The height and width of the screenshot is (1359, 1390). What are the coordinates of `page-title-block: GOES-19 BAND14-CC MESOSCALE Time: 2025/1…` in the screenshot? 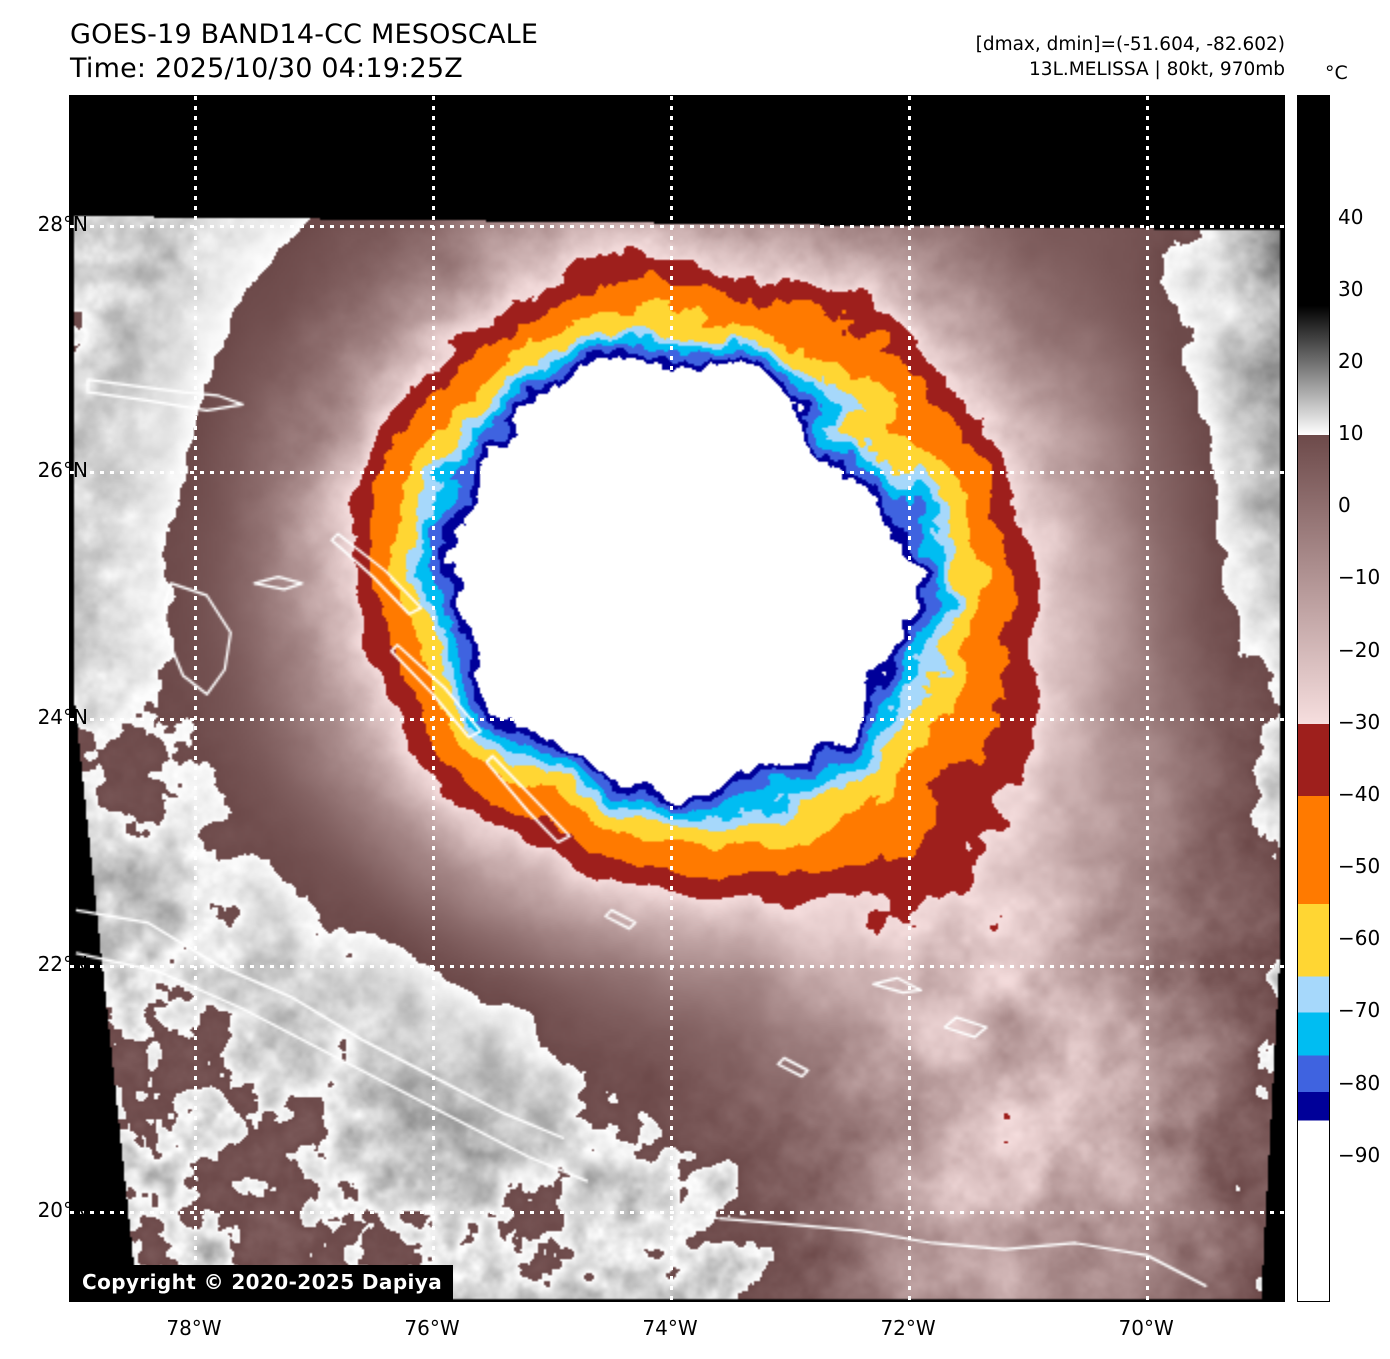 It's located at (304, 52).